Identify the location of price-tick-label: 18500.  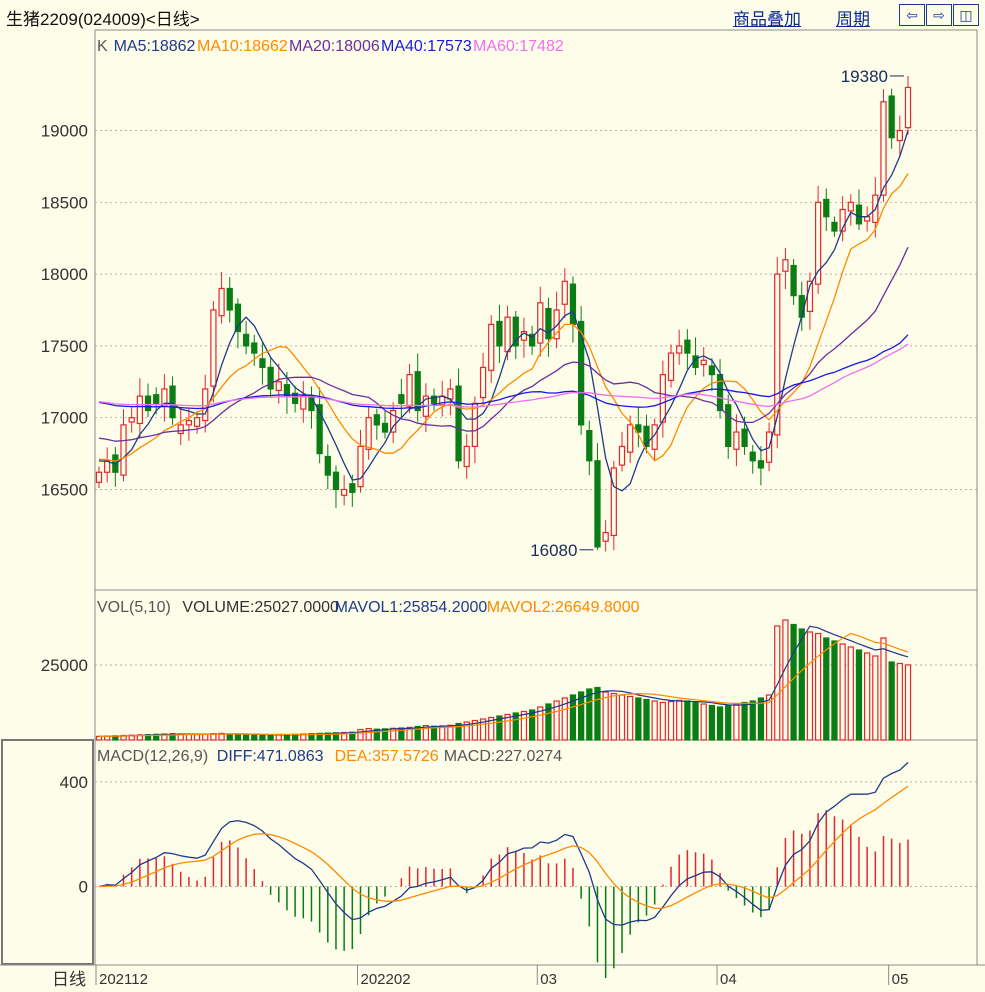
(64, 202).